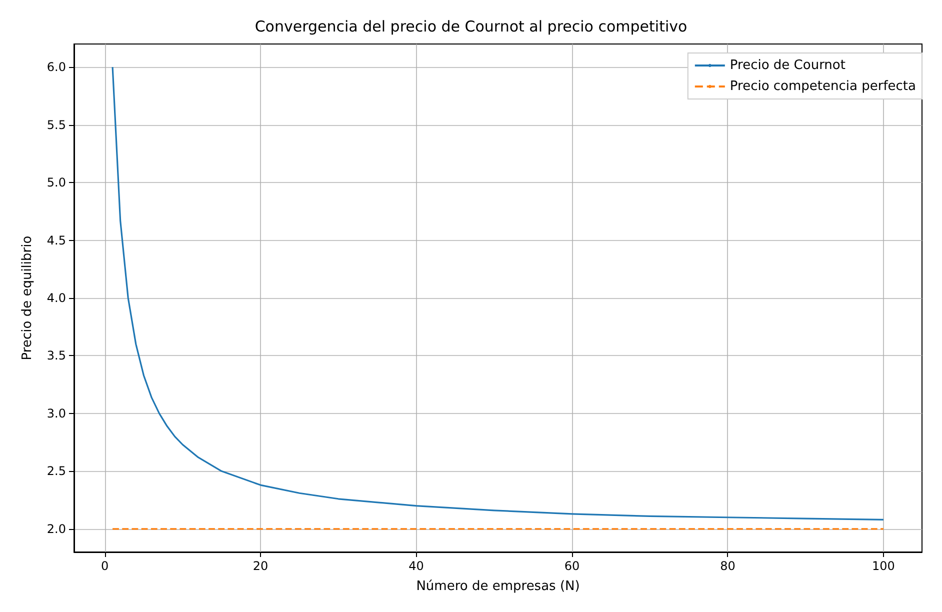  I want to click on legend-label: Precio competencia perfecta, so click(823, 86).